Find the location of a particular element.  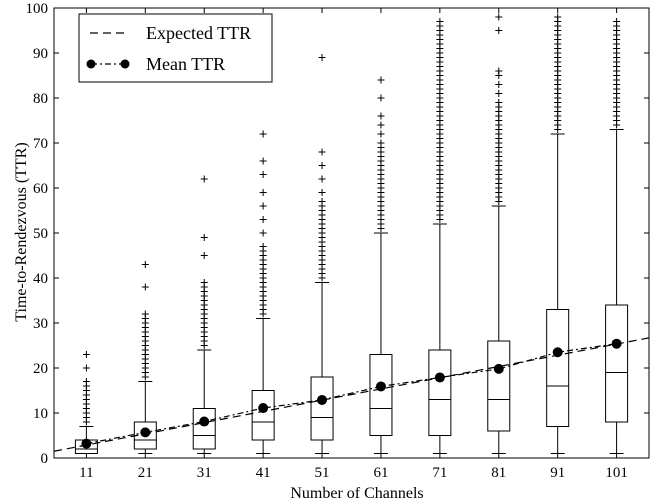

legend-mean-label: Mean TTR is located at coordinates (185, 64).